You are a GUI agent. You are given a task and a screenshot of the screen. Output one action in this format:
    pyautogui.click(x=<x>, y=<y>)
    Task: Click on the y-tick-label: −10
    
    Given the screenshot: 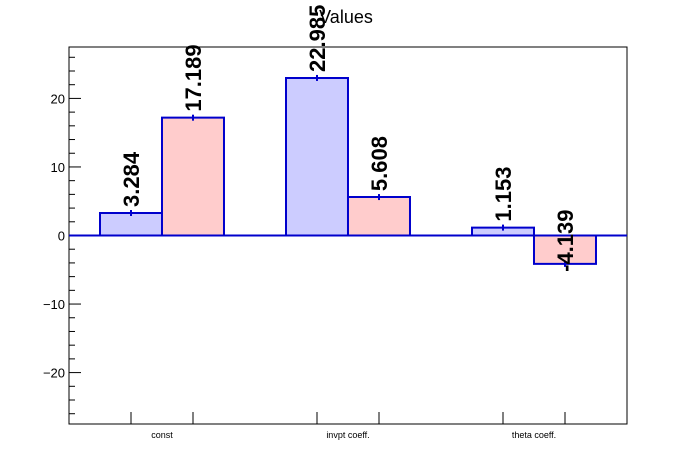 What is the action you would take?
    pyautogui.click(x=54, y=304)
    